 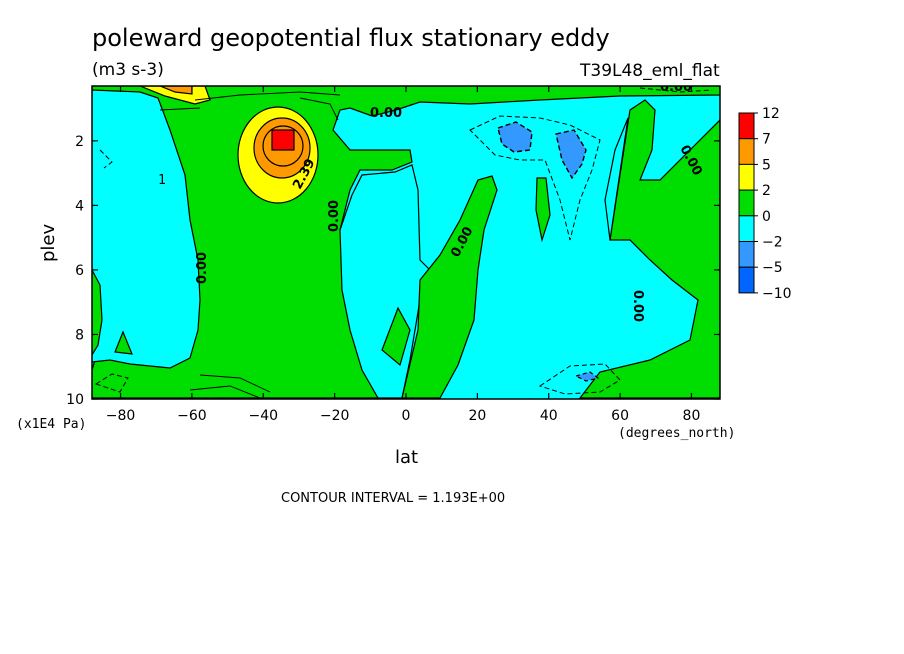 I want to click on orange-cap-northwest, so click(x=176, y=90).